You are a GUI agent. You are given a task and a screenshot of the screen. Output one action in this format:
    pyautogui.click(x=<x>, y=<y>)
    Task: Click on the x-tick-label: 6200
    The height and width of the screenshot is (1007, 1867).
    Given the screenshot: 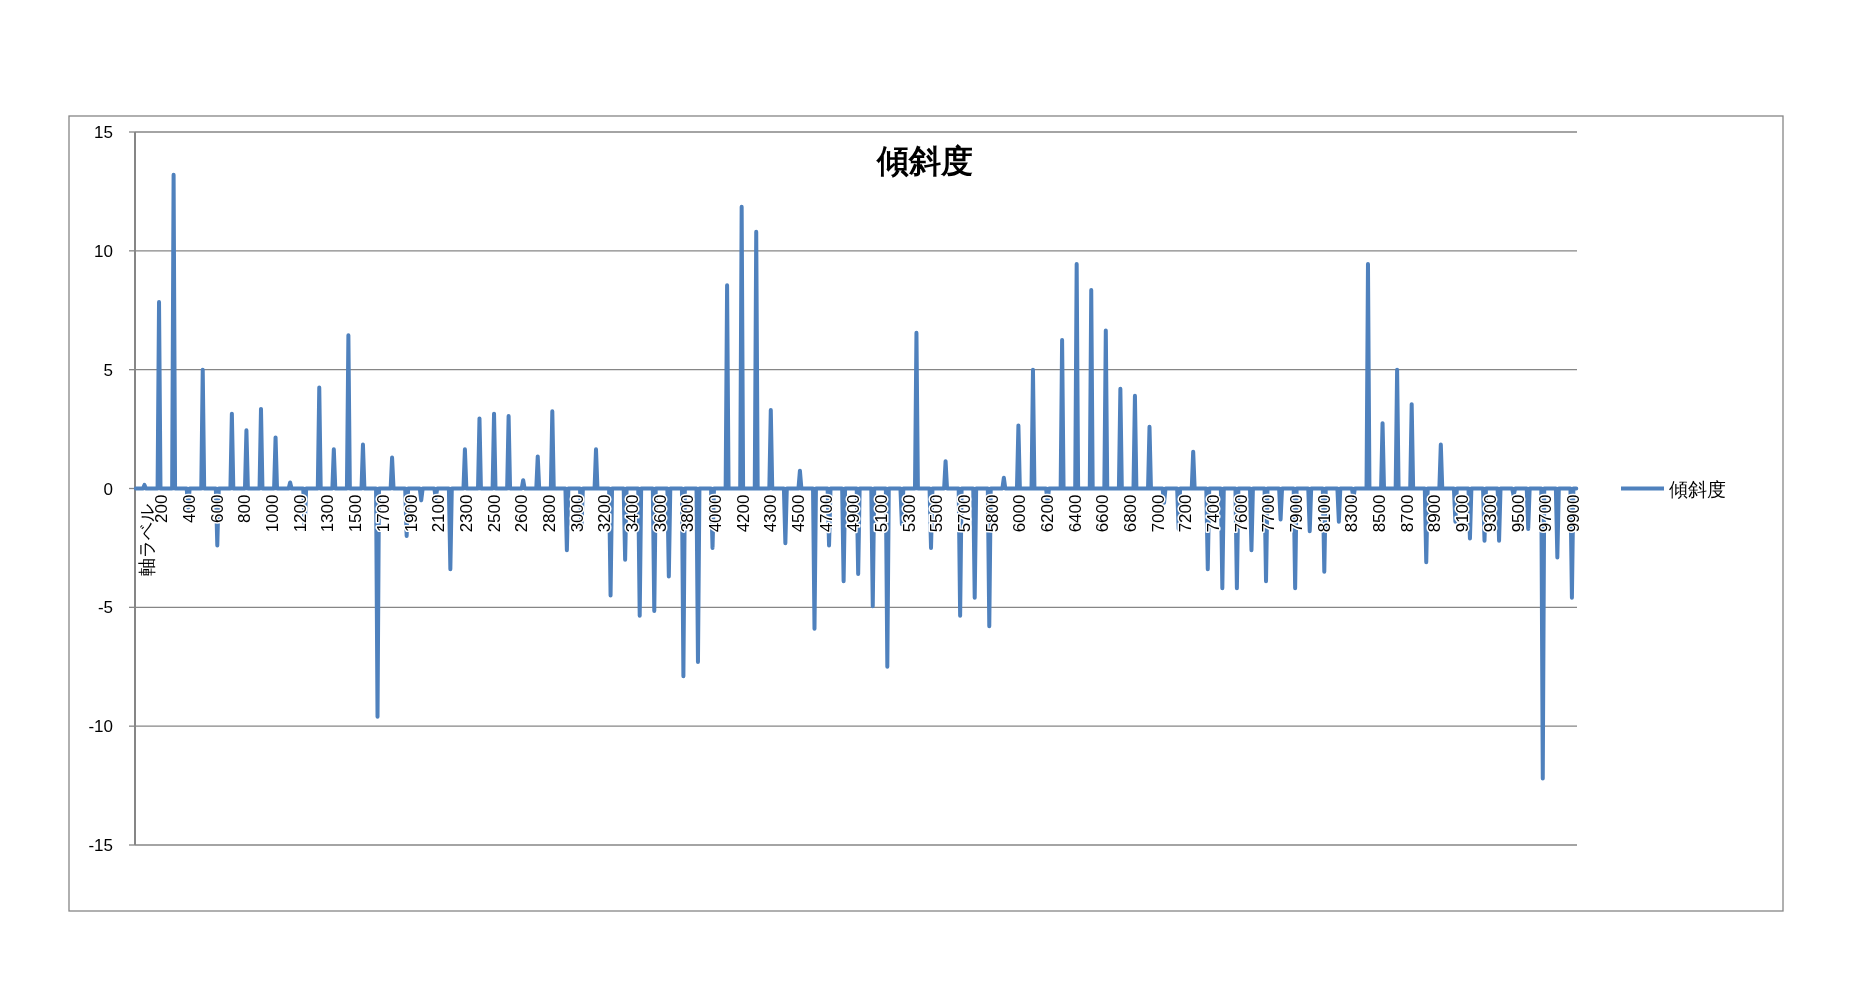 What is the action you would take?
    pyautogui.click(x=1048, y=513)
    